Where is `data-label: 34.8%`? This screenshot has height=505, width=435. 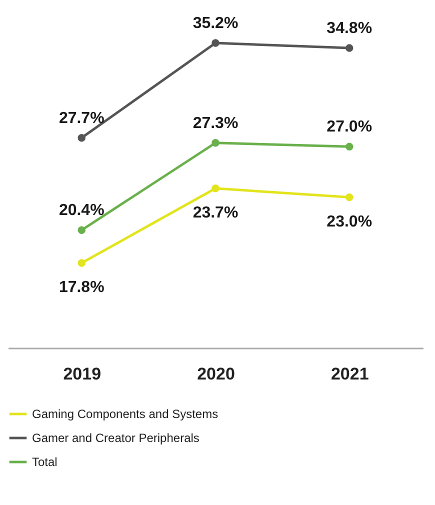 data-label: 34.8% is located at coordinates (349, 29).